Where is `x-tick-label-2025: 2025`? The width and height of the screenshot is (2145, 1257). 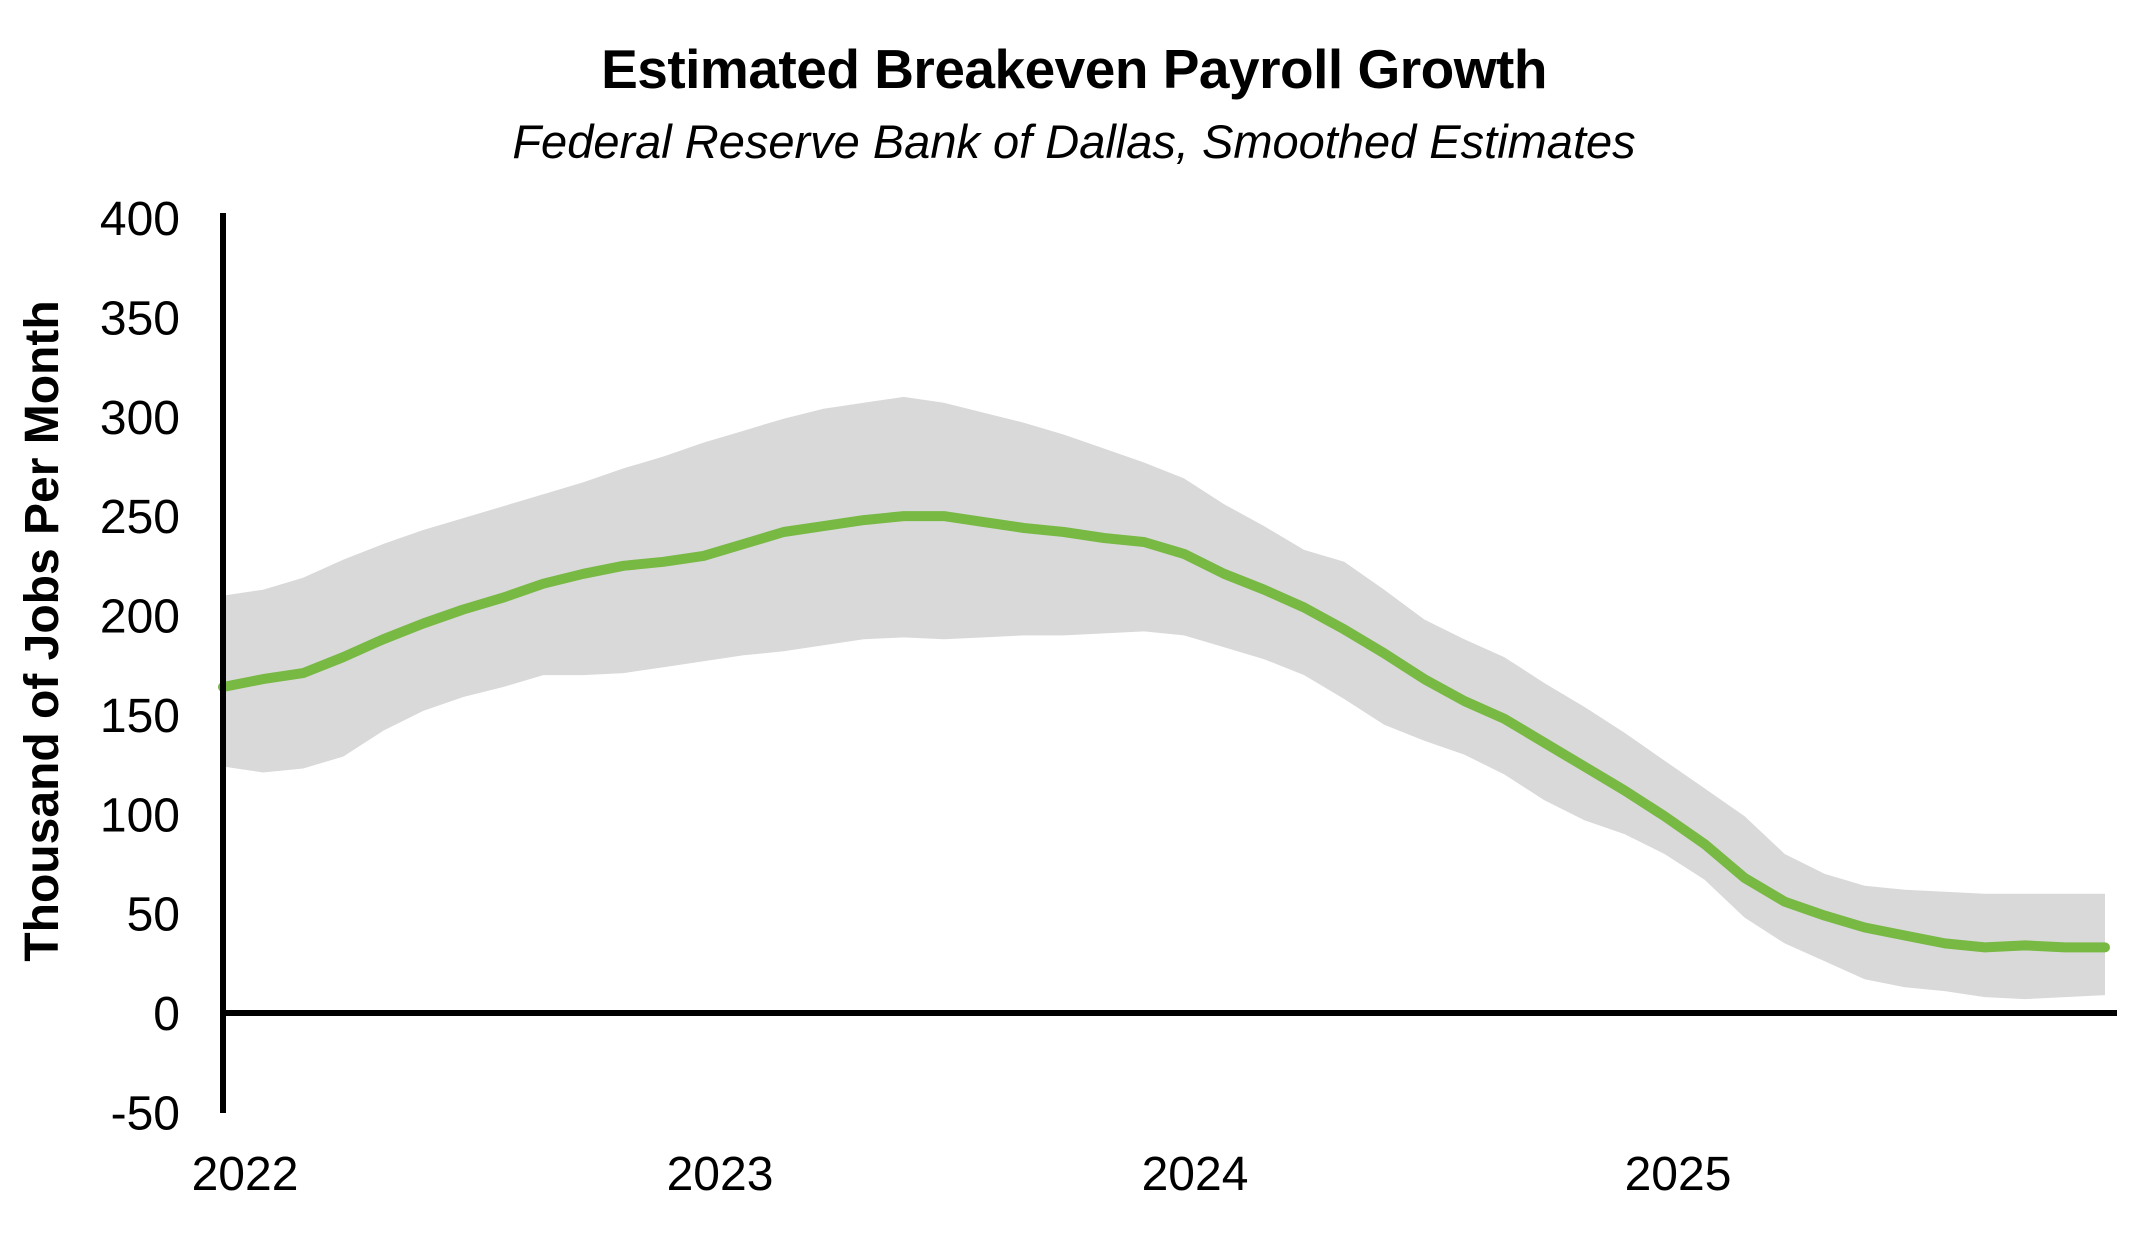 x-tick-label-2025: 2025 is located at coordinates (1678, 1174).